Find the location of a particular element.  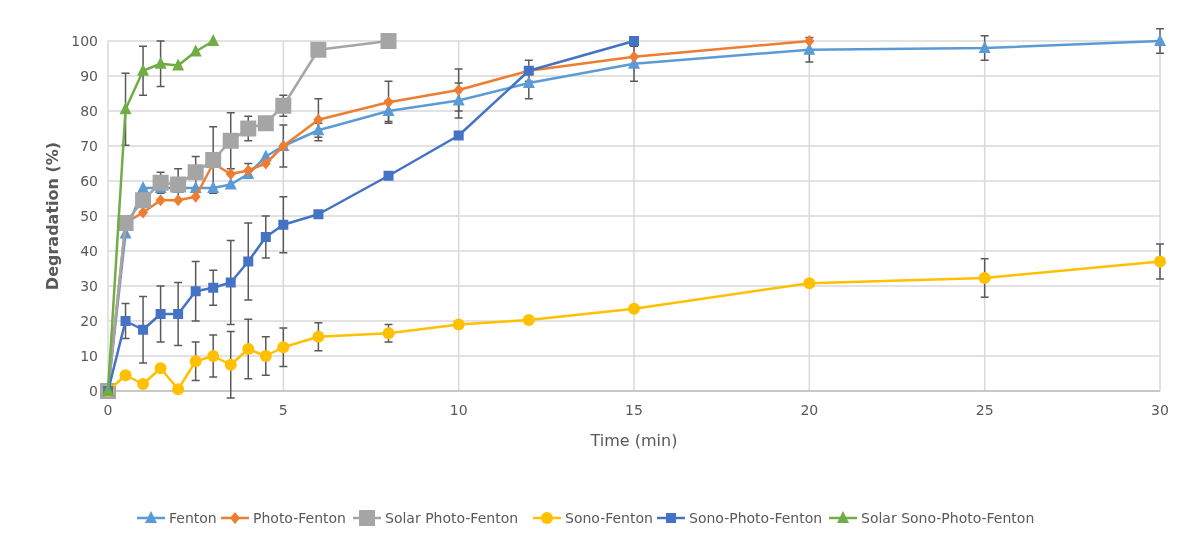

y-axis-title: Degradation (%) is located at coordinates (52, 216).